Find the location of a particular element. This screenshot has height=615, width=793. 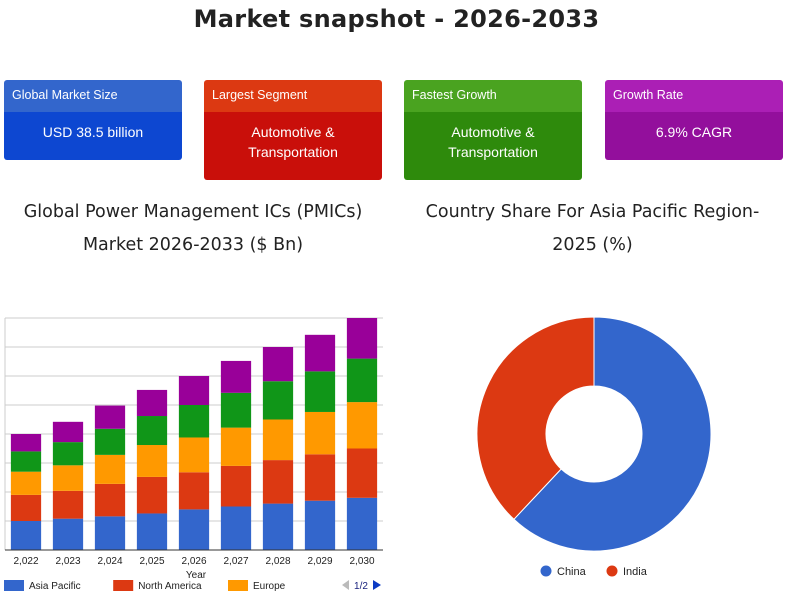

x-axis-title: Year is located at coordinates (196, 575).